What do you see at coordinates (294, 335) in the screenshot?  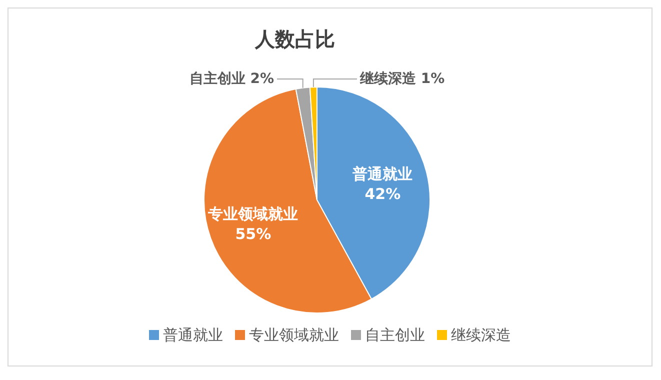 I see `legend-label: 专业领域就业` at bounding box center [294, 335].